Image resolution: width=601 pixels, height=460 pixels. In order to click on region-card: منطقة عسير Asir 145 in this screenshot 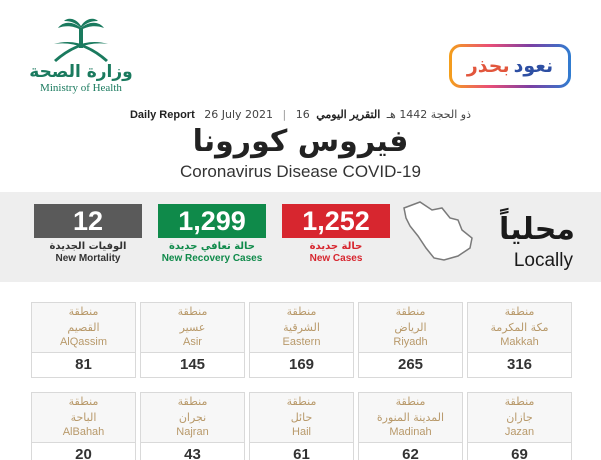, I will do `click(192, 340)`.